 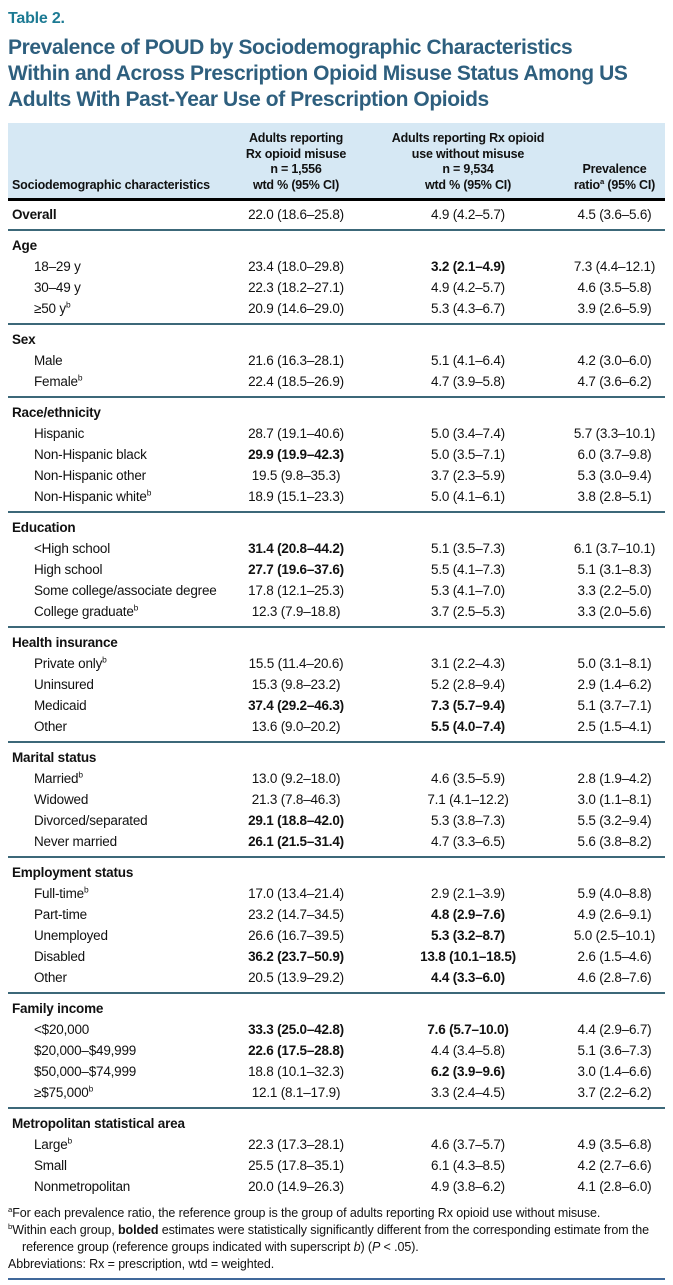 I want to click on cell-prevalence-ratio: 5.0 (2.5–10.1), so click(x=614, y=935).